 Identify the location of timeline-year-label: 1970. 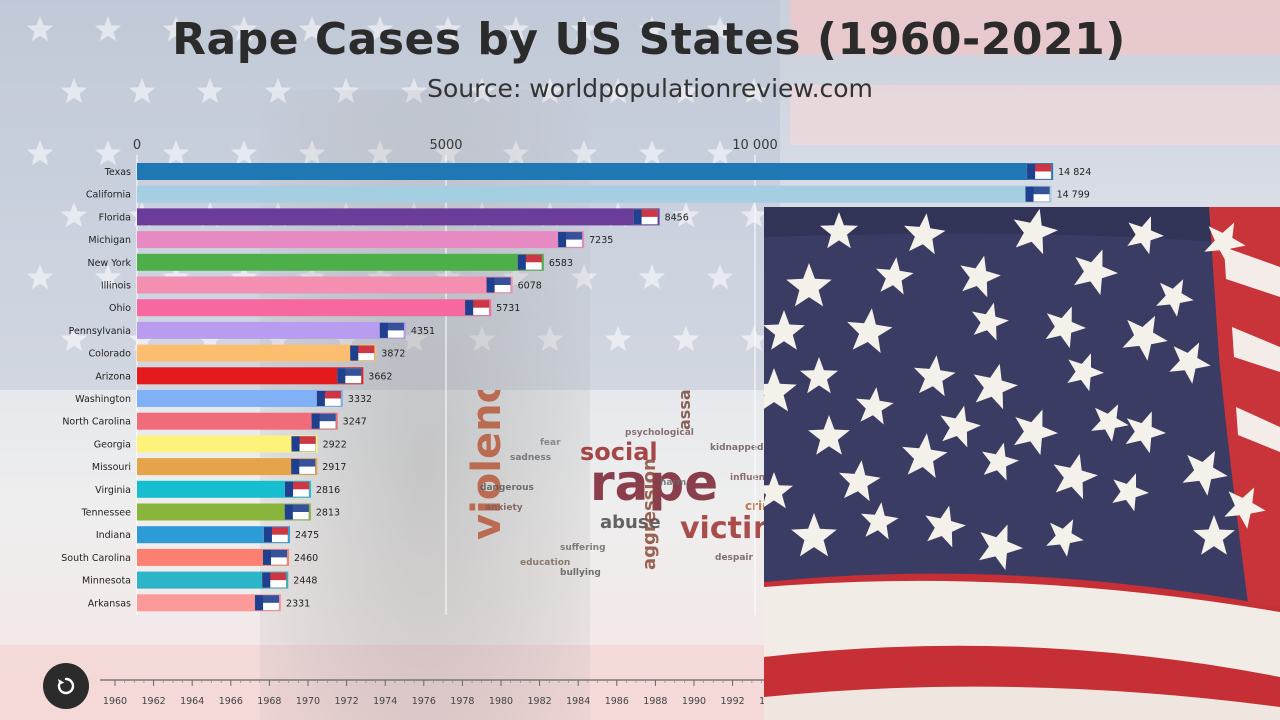
(308, 701).